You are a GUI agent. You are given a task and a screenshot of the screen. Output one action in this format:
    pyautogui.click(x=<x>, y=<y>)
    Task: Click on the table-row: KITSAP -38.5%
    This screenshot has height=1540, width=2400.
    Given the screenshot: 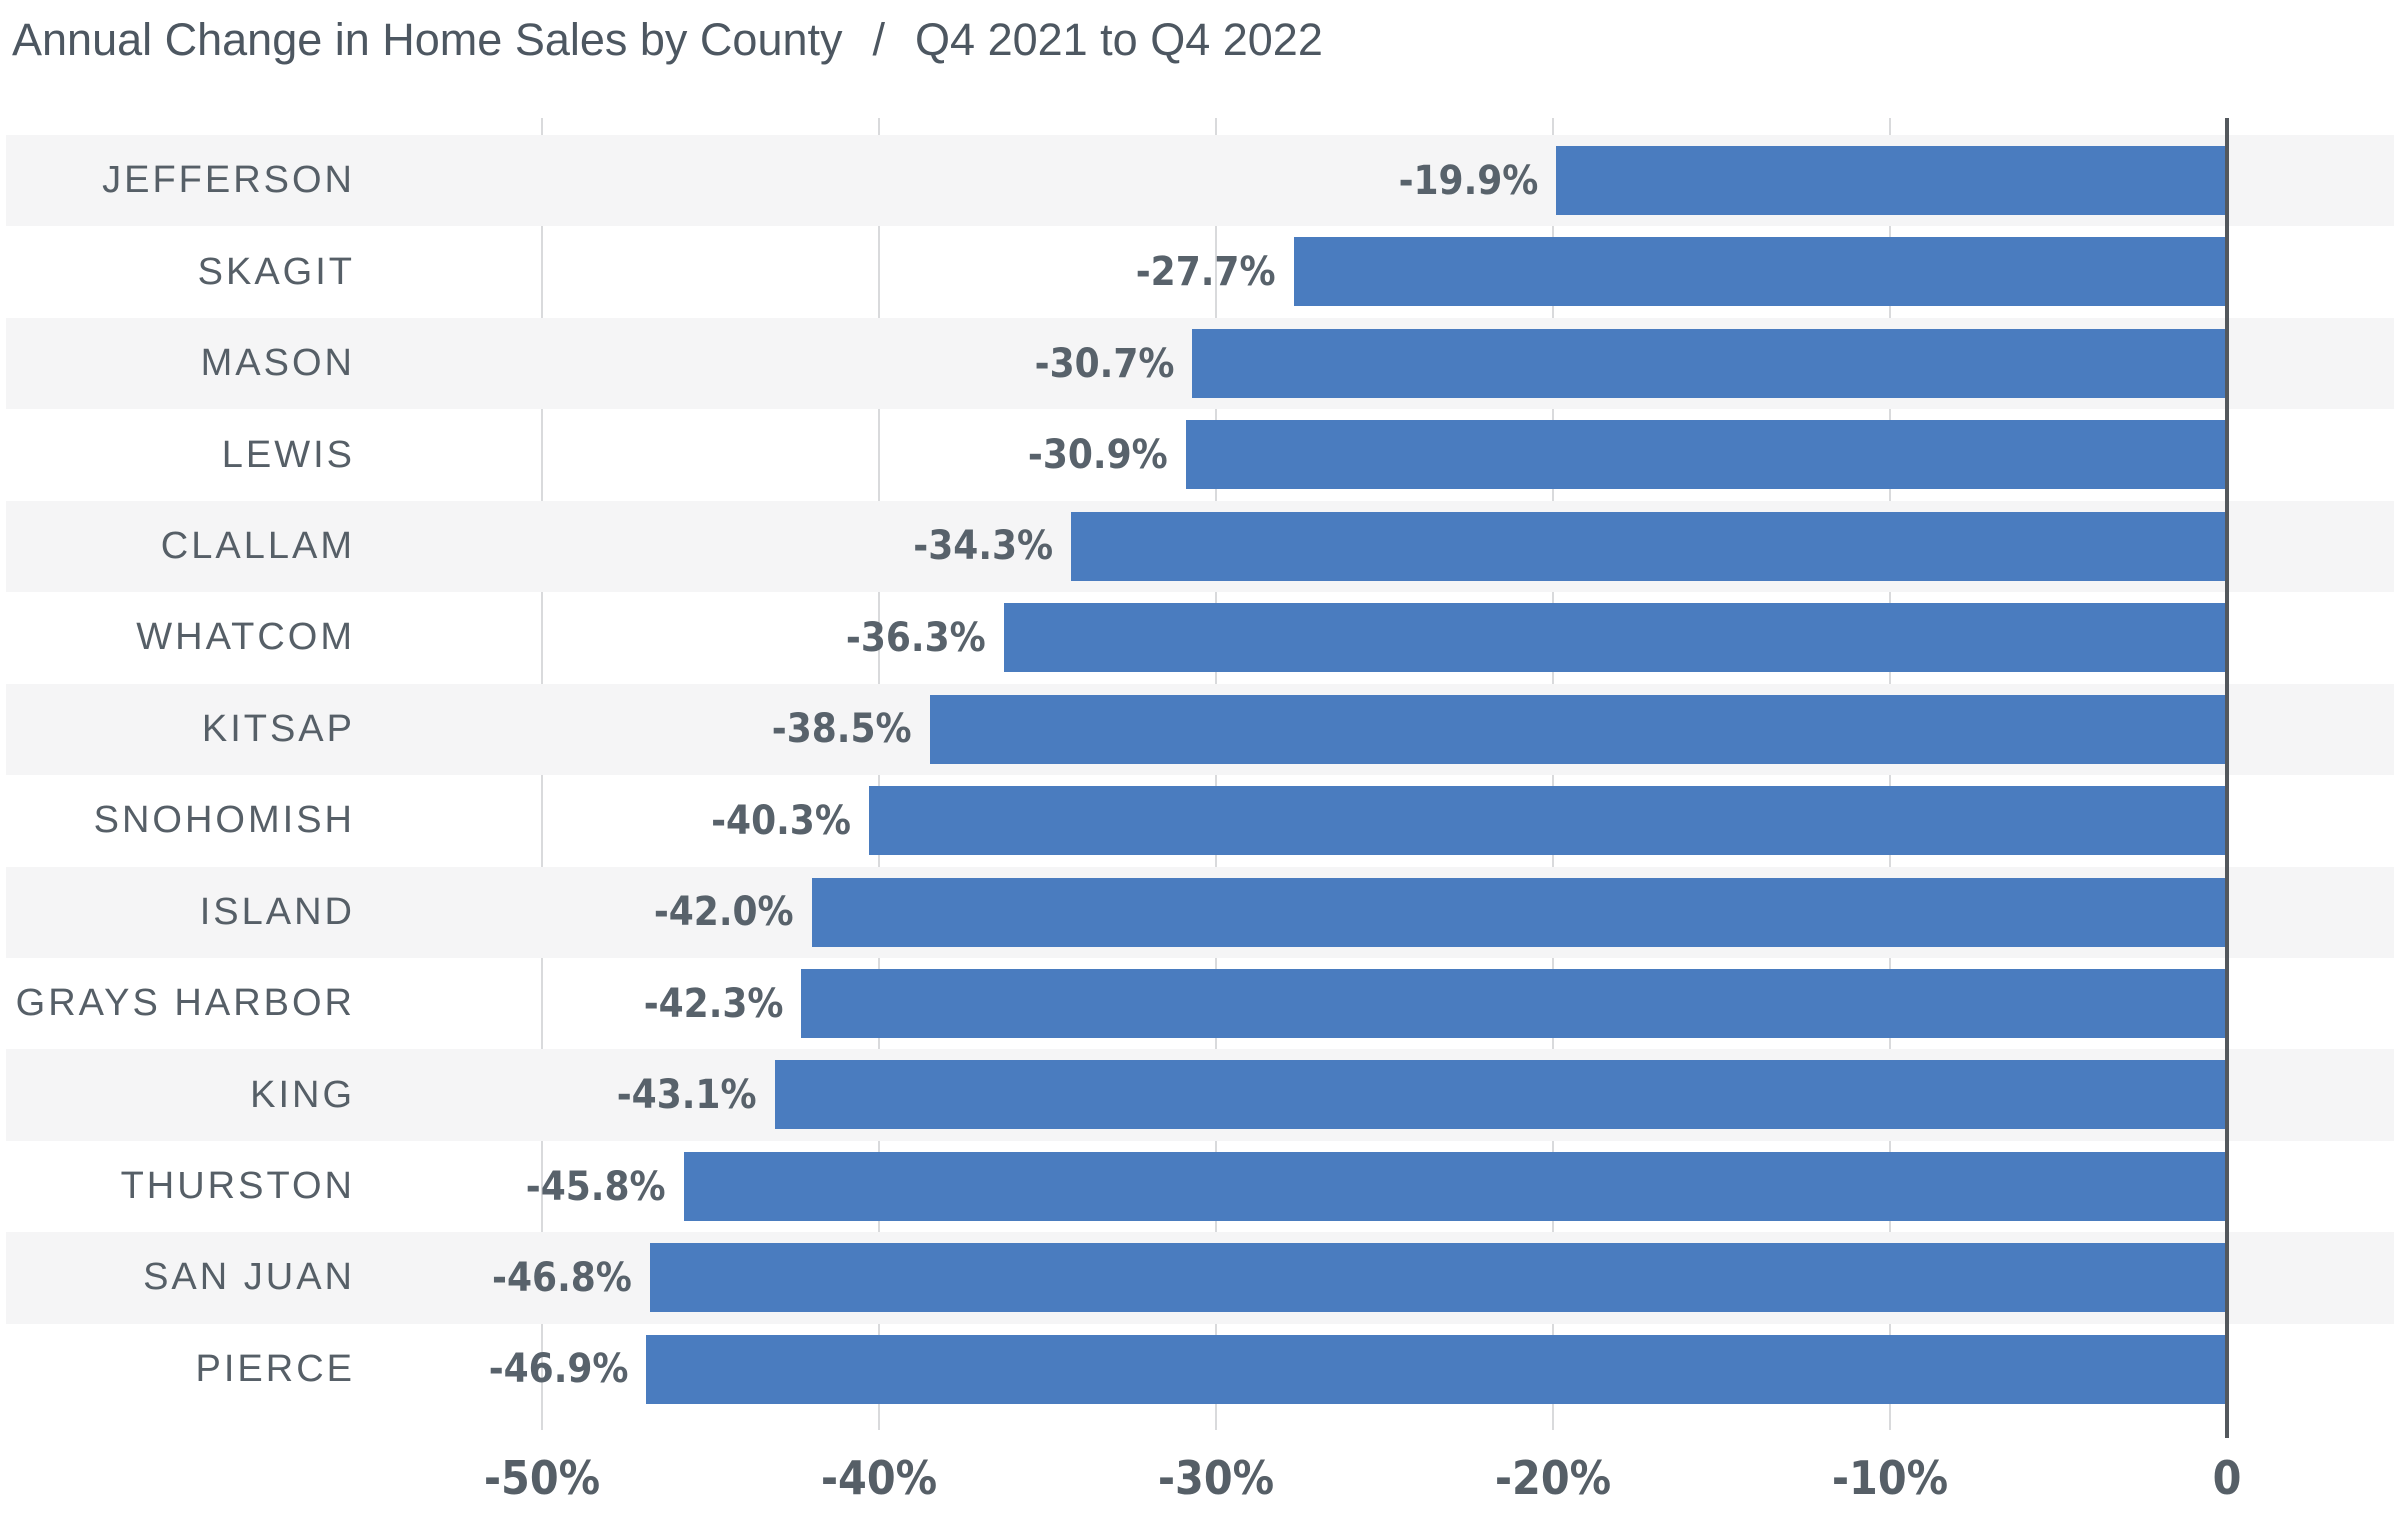 What is the action you would take?
    pyautogui.click(x=1200, y=729)
    